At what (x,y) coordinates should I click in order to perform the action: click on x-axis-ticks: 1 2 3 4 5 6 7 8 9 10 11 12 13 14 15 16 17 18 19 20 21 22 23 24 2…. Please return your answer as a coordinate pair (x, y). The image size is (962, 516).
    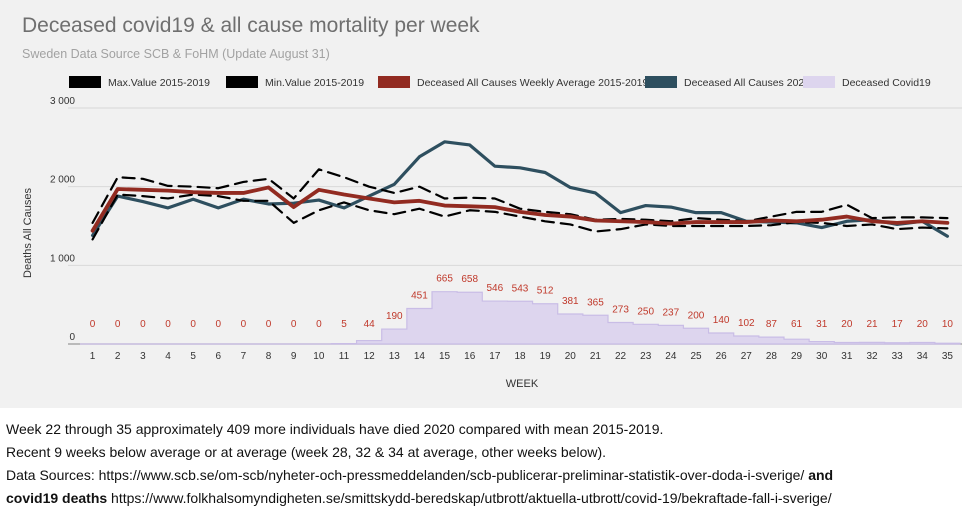
    Looking at the image, I should click on (522, 356).